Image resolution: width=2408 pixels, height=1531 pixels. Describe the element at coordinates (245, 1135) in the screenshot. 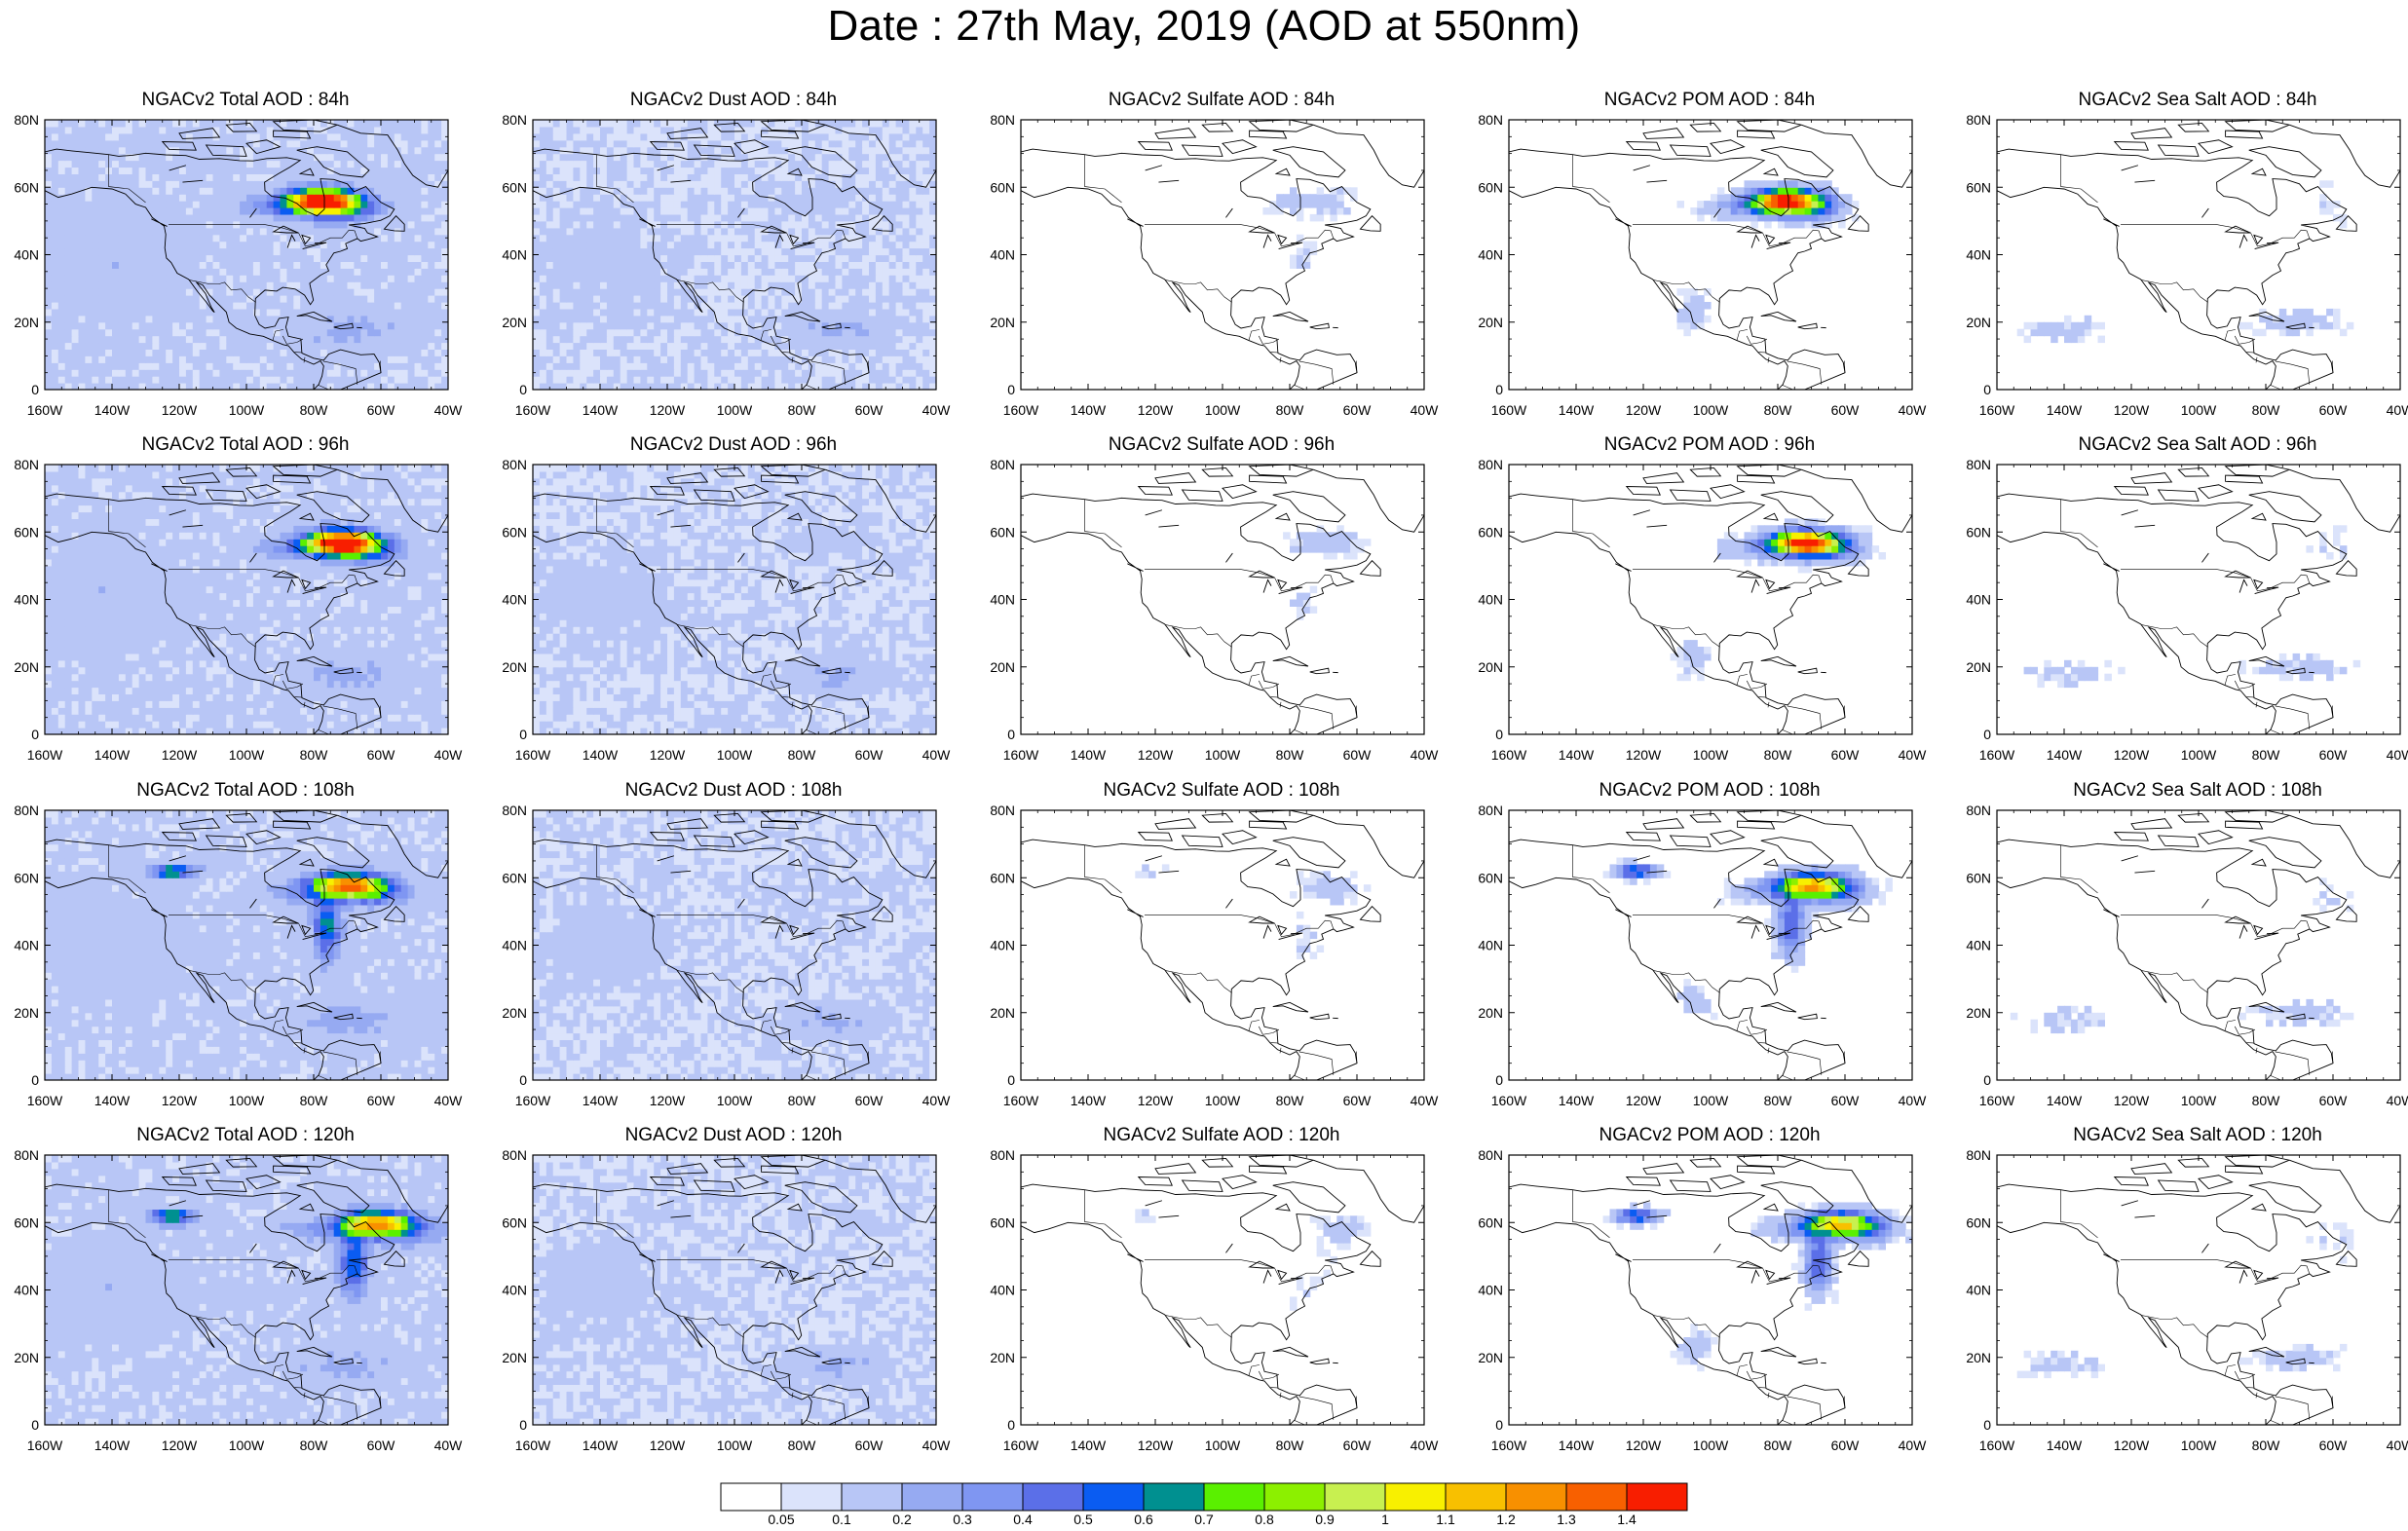

I see `panel-title: NGACv2 Total AOD : 120h` at that location.